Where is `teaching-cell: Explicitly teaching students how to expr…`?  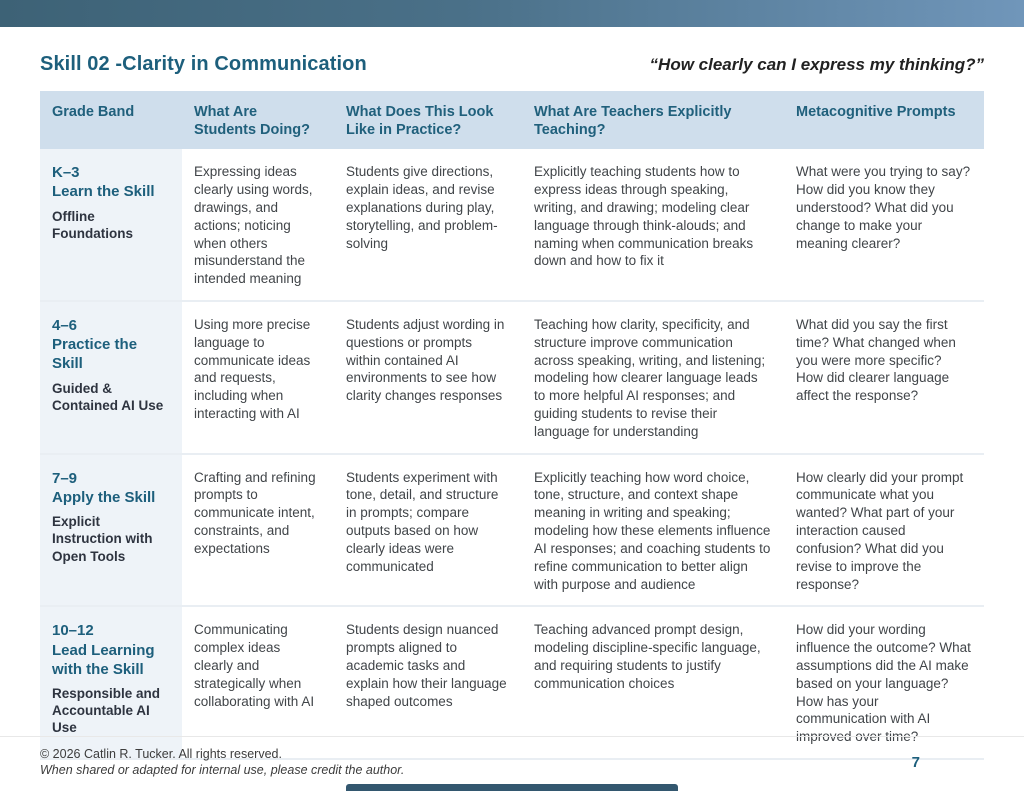 teaching-cell: Explicitly teaching students how to expr… is located at coordinates (644, 216).